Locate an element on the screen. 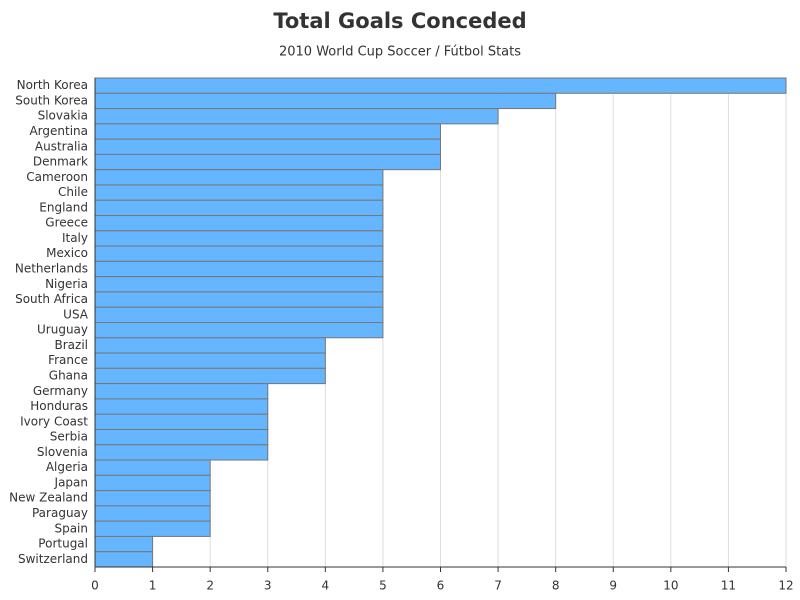 The image size is (800, 600). y-tick-label: Serbia is located at coordinates (69, 437).